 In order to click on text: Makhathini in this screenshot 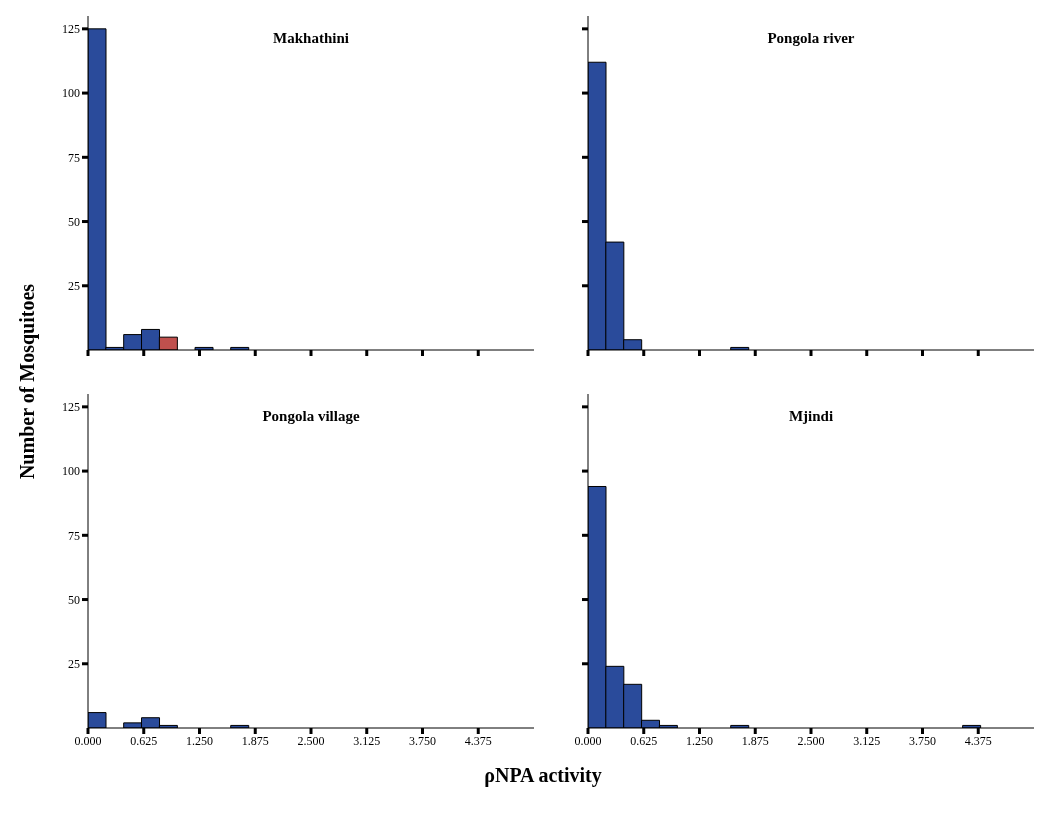, I will do `click(311, 38)`.